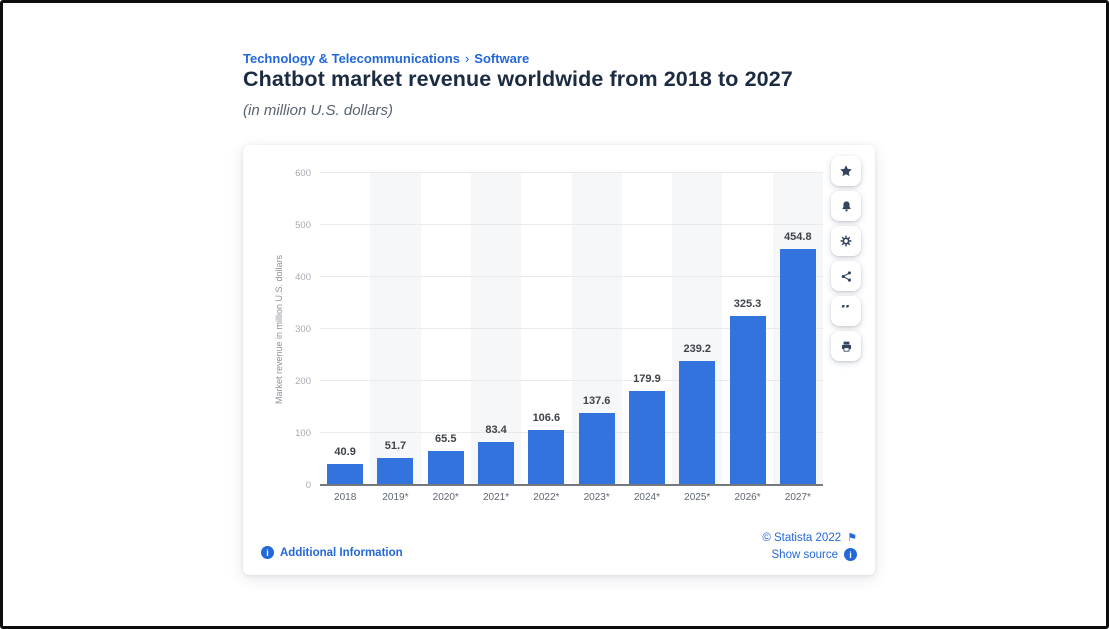 This screenshot has width=1109, height=629. What do you see at coordinates (303, 225) in the screenshot?
I see `y-tick-label: 500` at bounding box center [303, 225].